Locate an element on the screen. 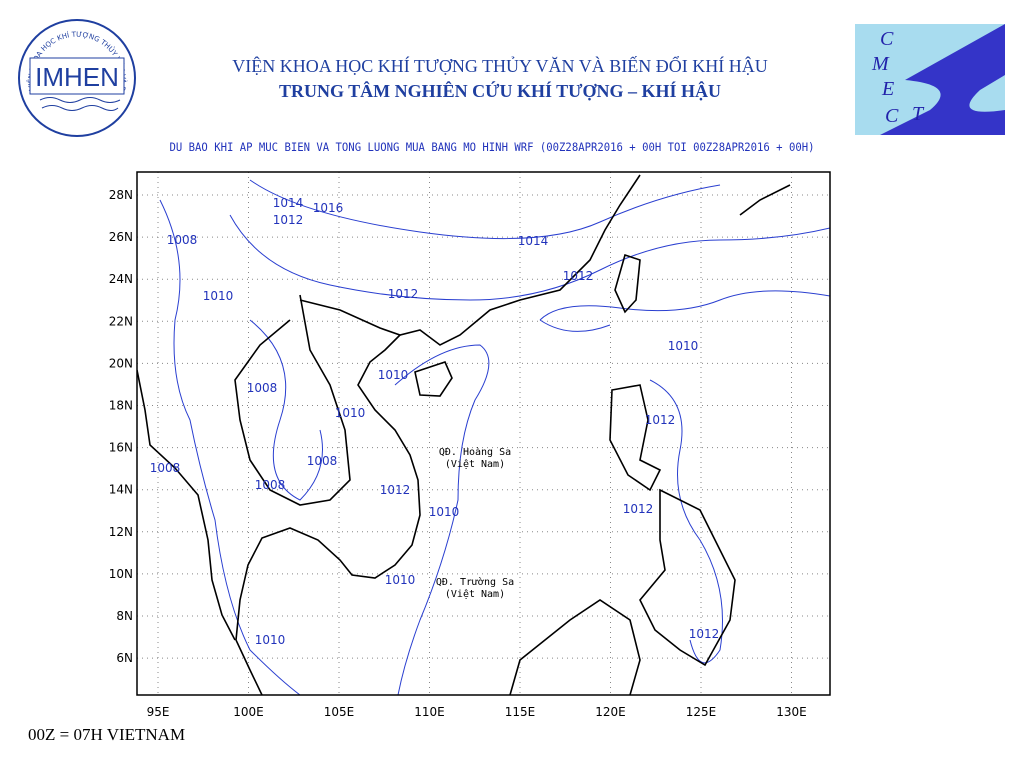 This screenshot has height=768, width=1024. lat-tick-label: 24N is located at coordinates (121, 279).